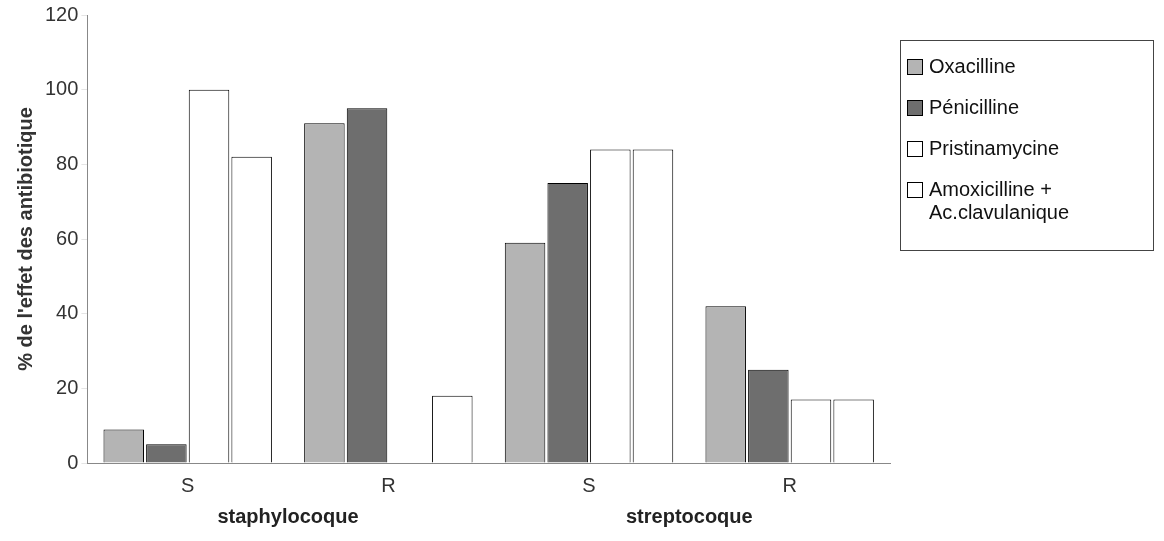 The height and width of the screenshot is (541, 1164). I want to click on y-tick-label: 40, so click(67, 312).